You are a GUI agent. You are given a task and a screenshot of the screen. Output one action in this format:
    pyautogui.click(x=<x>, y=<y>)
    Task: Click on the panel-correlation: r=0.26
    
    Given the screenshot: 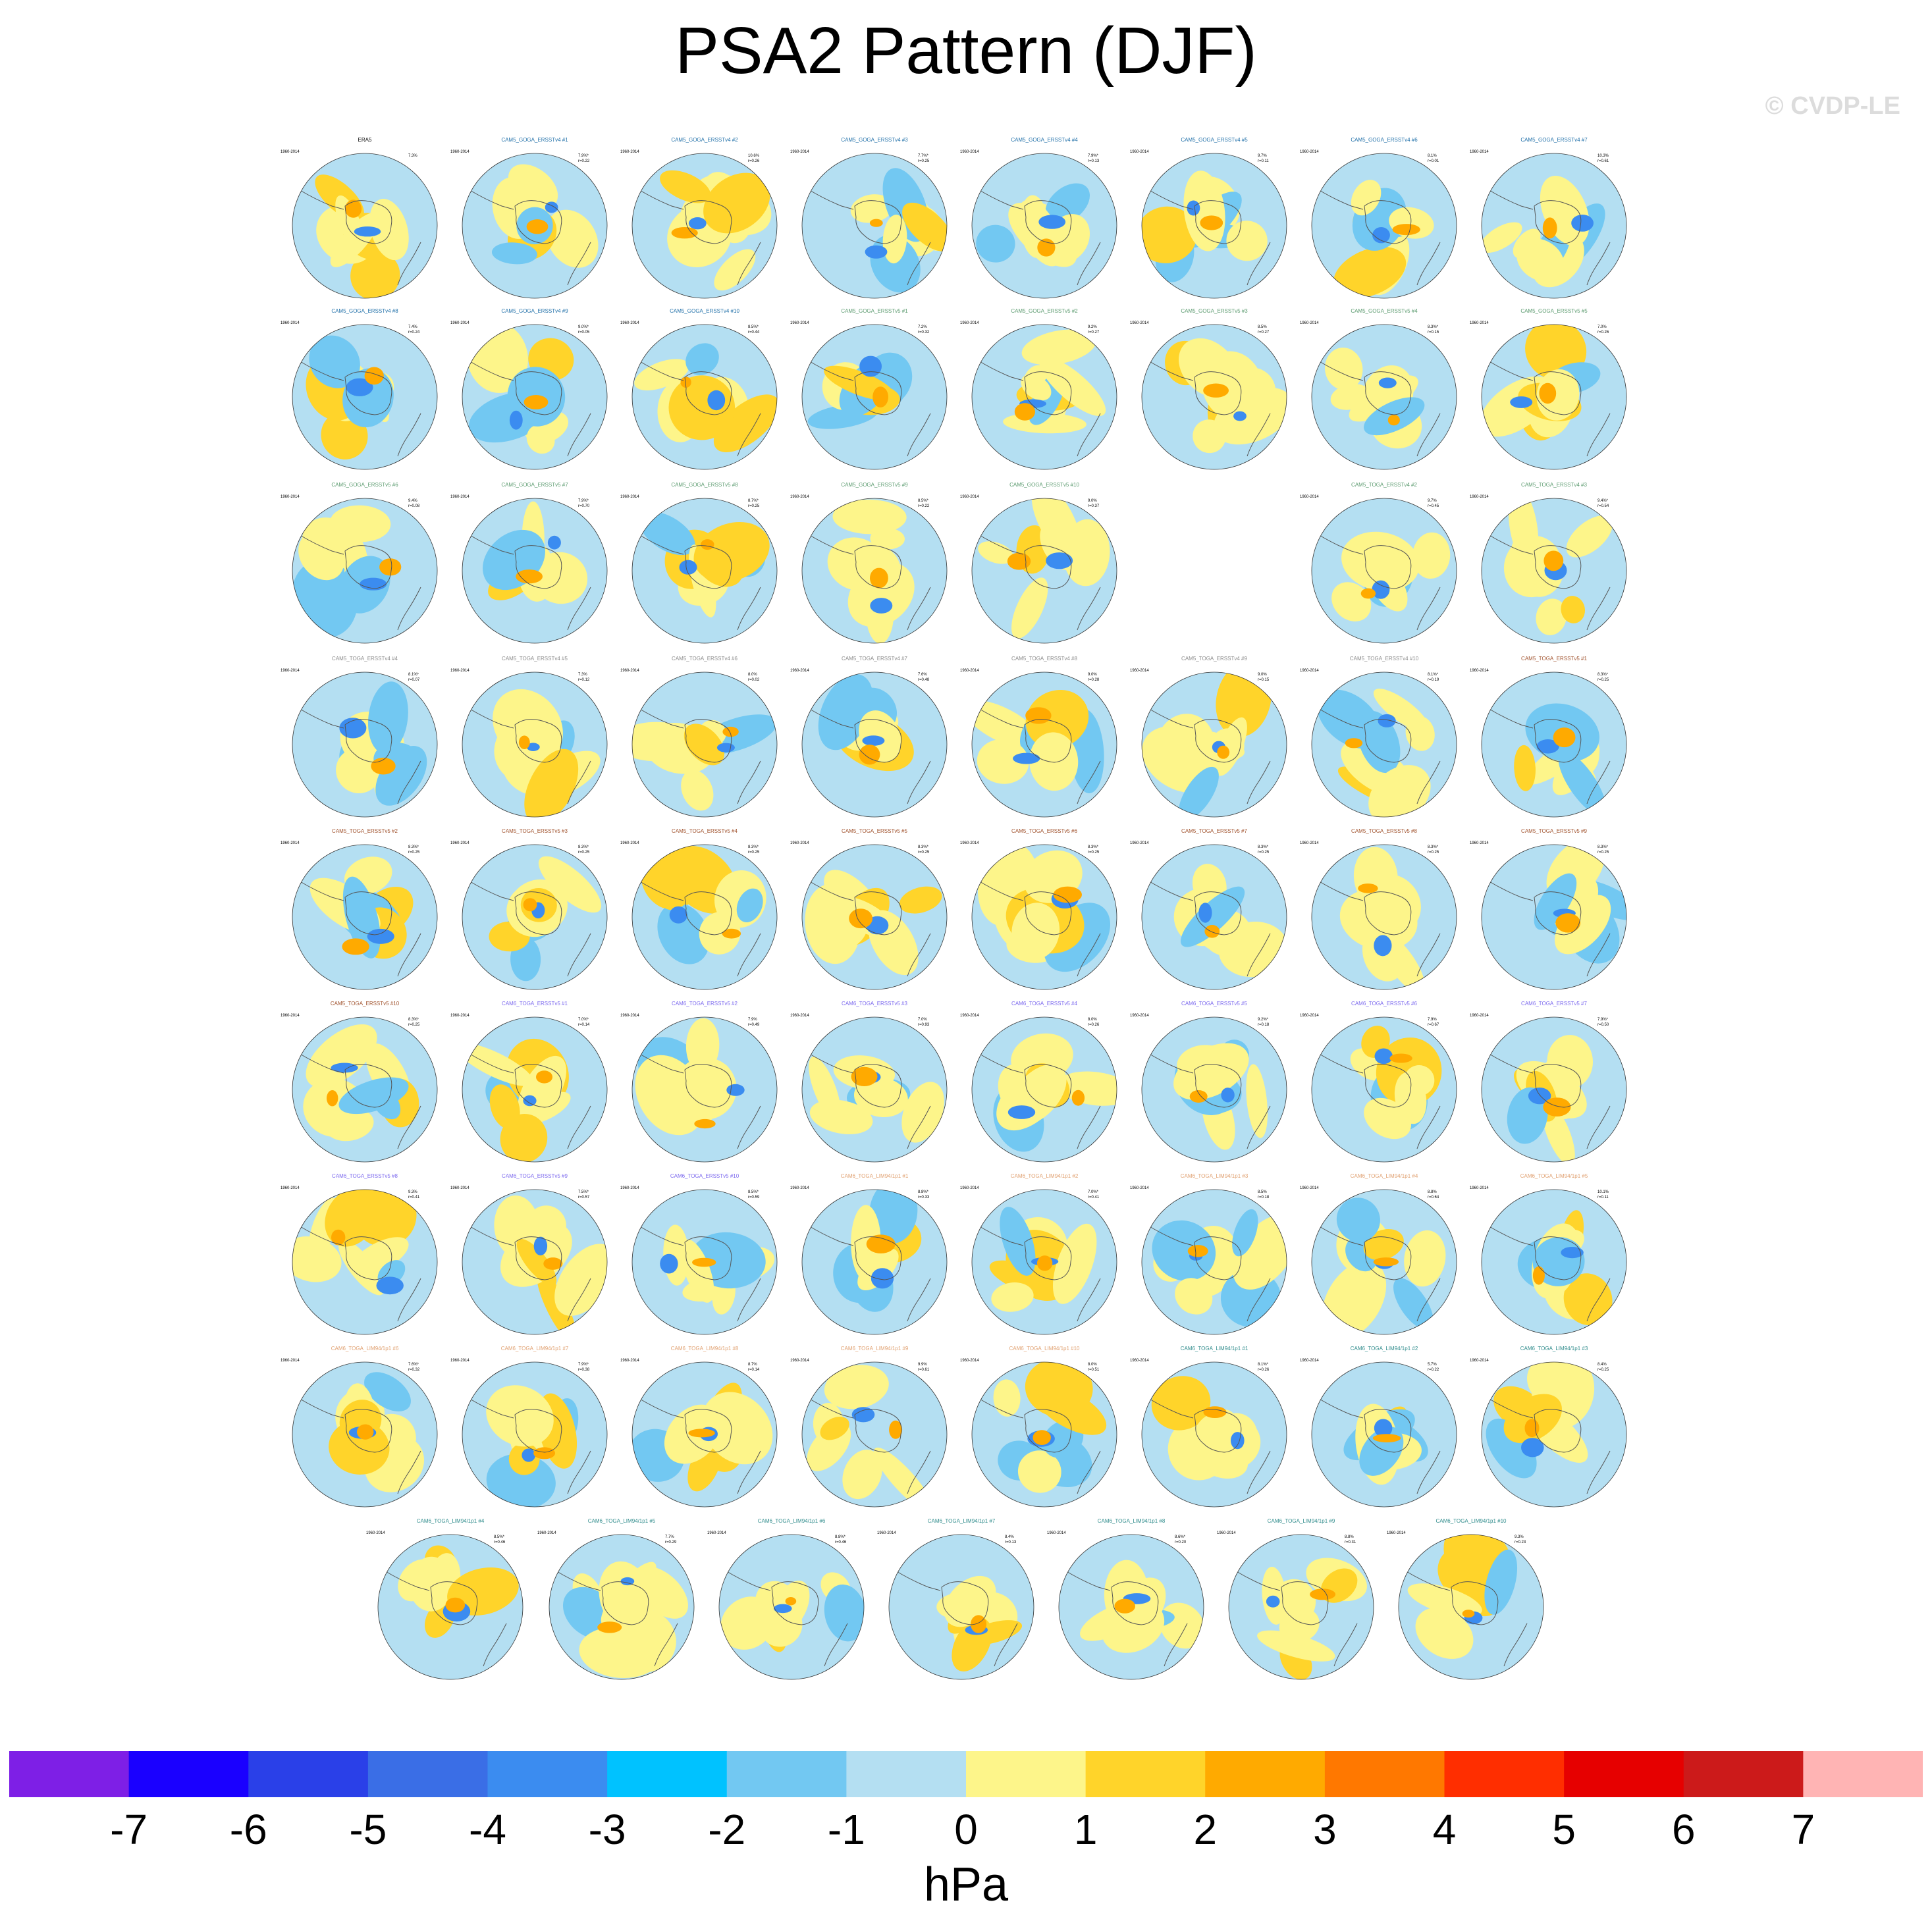 What is the action you would take?
    pyautogui.click(x=1094, y=1025)
    